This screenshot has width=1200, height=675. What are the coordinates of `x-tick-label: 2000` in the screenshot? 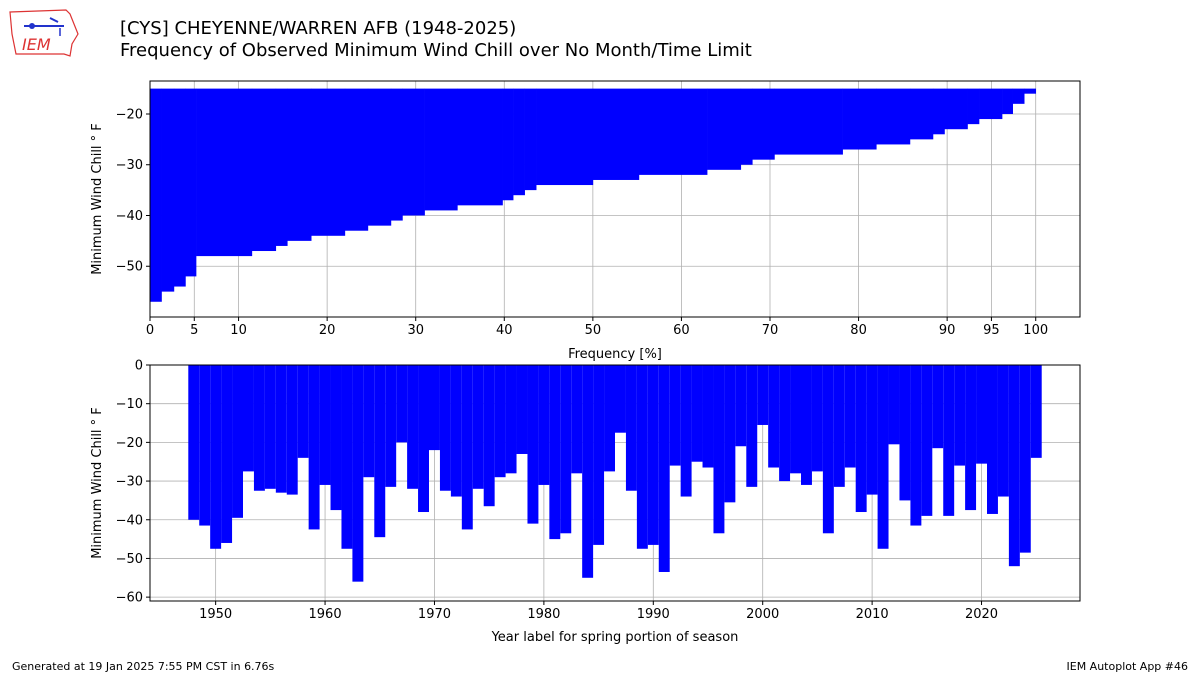 It's located at (762, 614).